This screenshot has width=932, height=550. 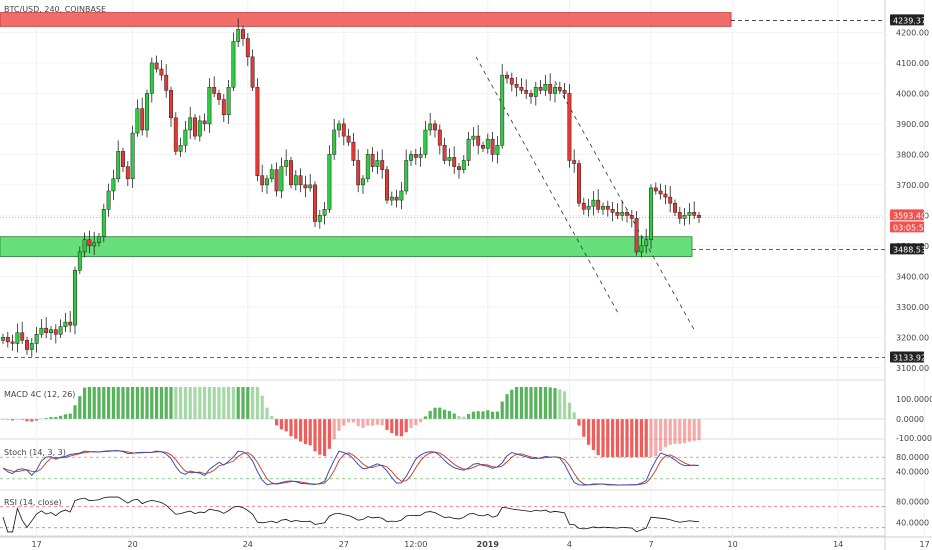 I want to click on countdown-tag: 03:05:52, so click(x=911, y=227).